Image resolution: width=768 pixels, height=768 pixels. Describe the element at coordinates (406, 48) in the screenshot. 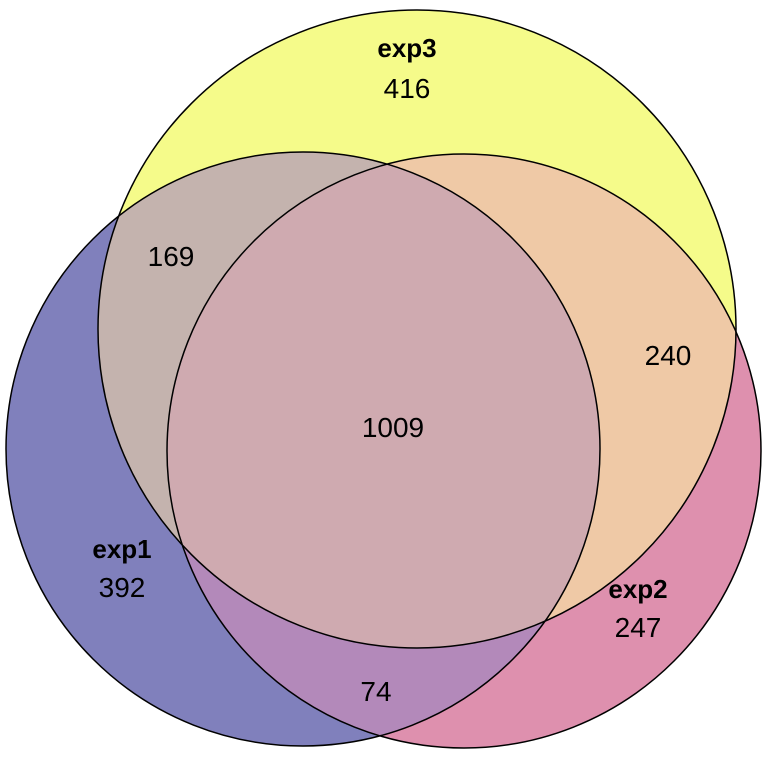

I see `exp3-label: exp3` at that location.